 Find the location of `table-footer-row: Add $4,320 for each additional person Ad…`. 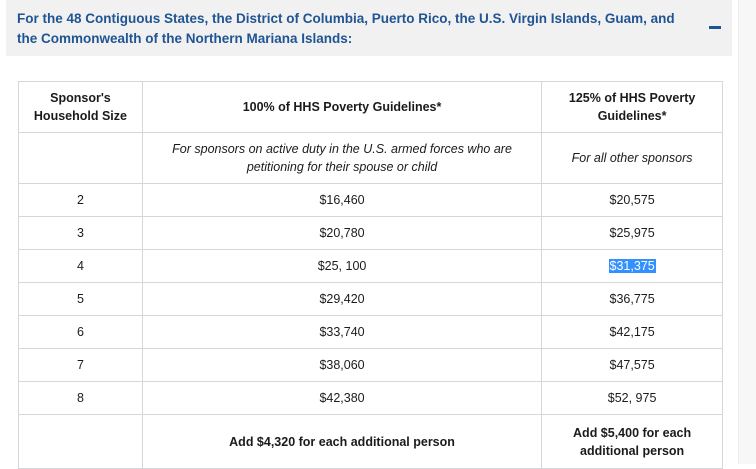

table-footer-row: Add $4,320 for each additional person Ad… is located at coordinates (370, 441).